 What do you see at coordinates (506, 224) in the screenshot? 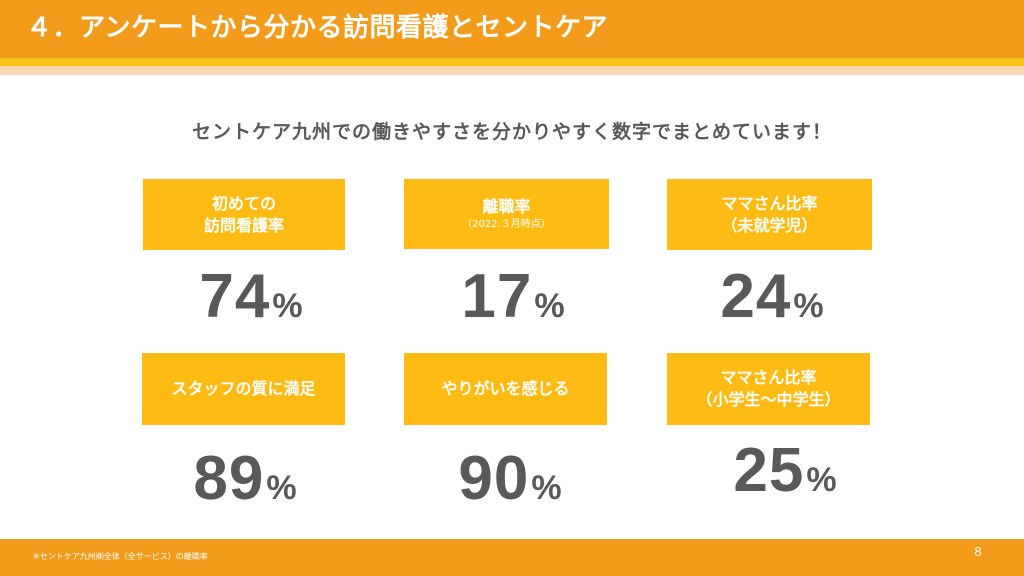
I see `stat-label-note: （2022.３月時点）` at bounding box center [506, 224].